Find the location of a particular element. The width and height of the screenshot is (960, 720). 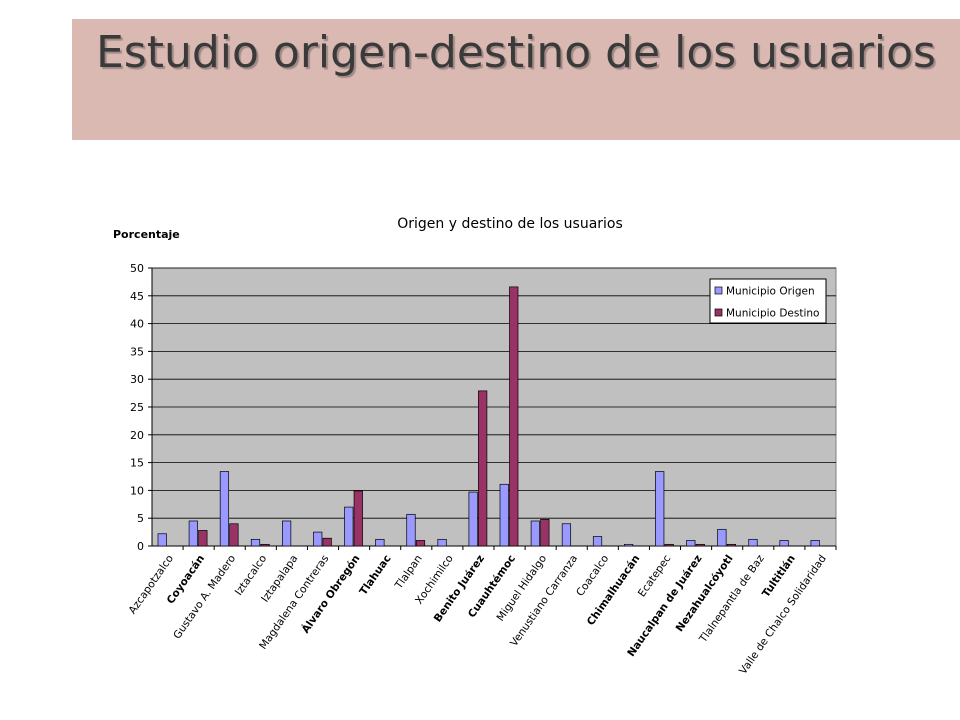

y-axis-label: Porcentaje is located at coordinates (146, 234).